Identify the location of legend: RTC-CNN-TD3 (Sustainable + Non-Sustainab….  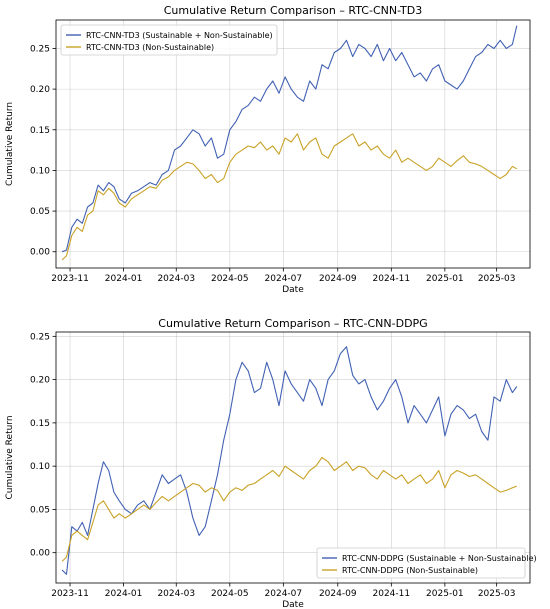
(169, 40).